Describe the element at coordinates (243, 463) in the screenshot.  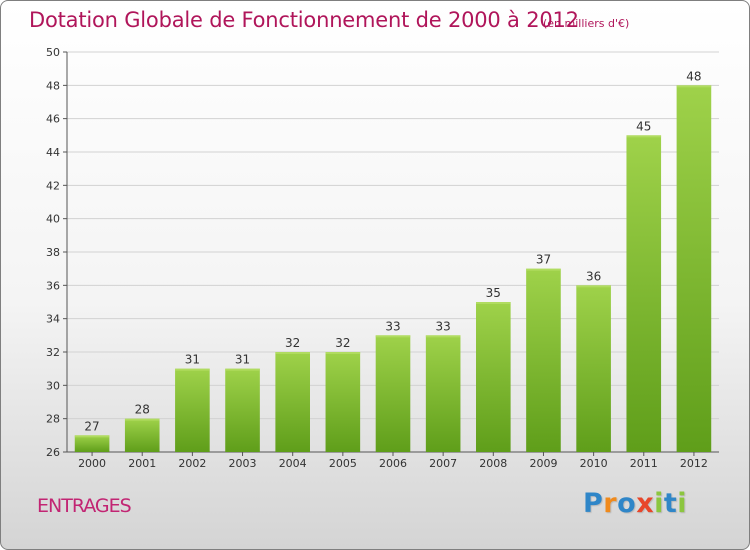
I see `x-tick-label: 2003` at that location.